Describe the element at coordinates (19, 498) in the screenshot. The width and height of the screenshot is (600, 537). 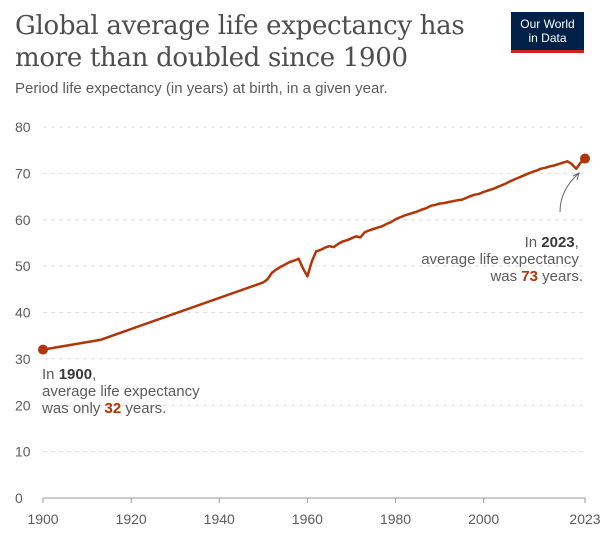
I see `y-tick-label: 0` at that location.